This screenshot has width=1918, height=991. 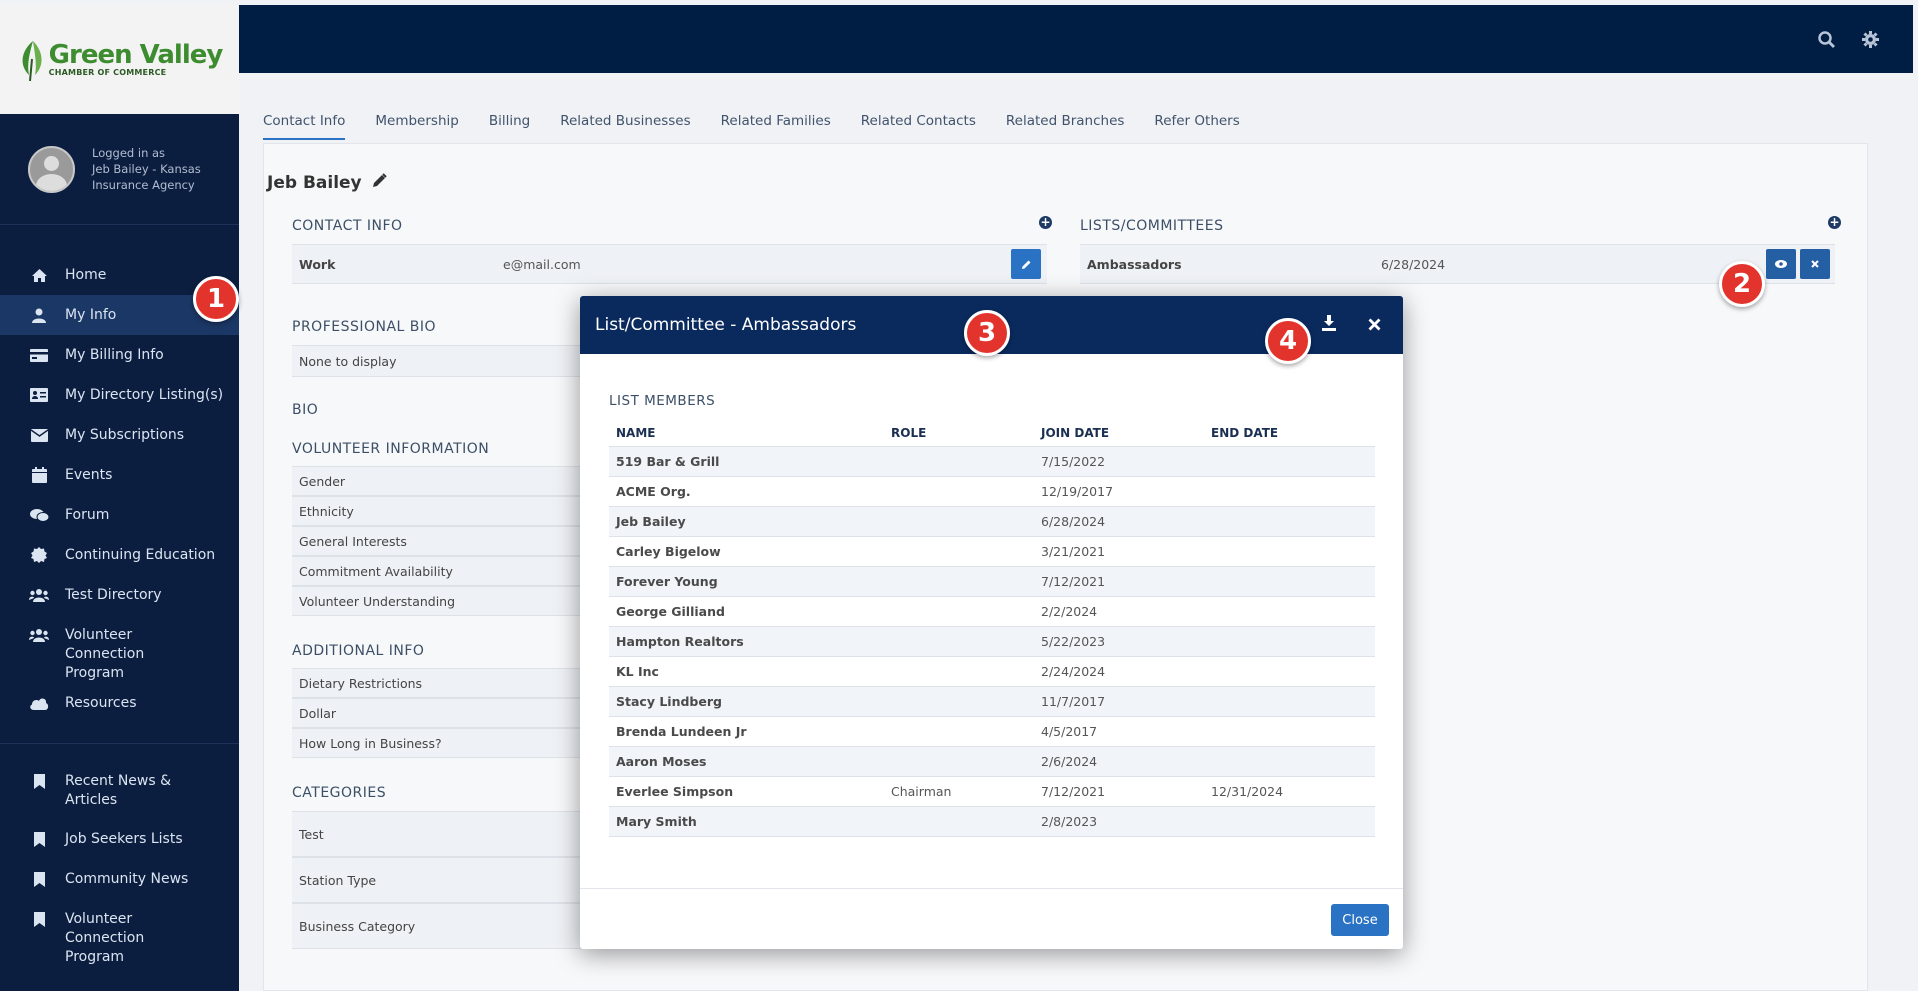 What do you see at coordinates (113, 595) in the screenshot?
I see `nav-label: Test Directory` at bounding box center [113, 595].